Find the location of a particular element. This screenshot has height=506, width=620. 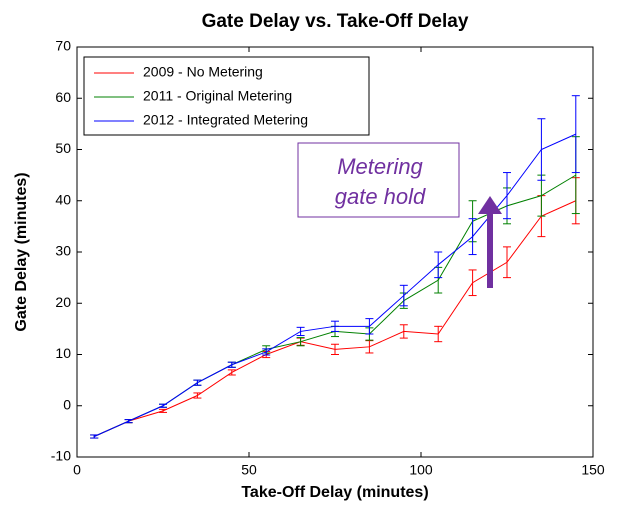

annotation-box is located at coordinates (378, 180).